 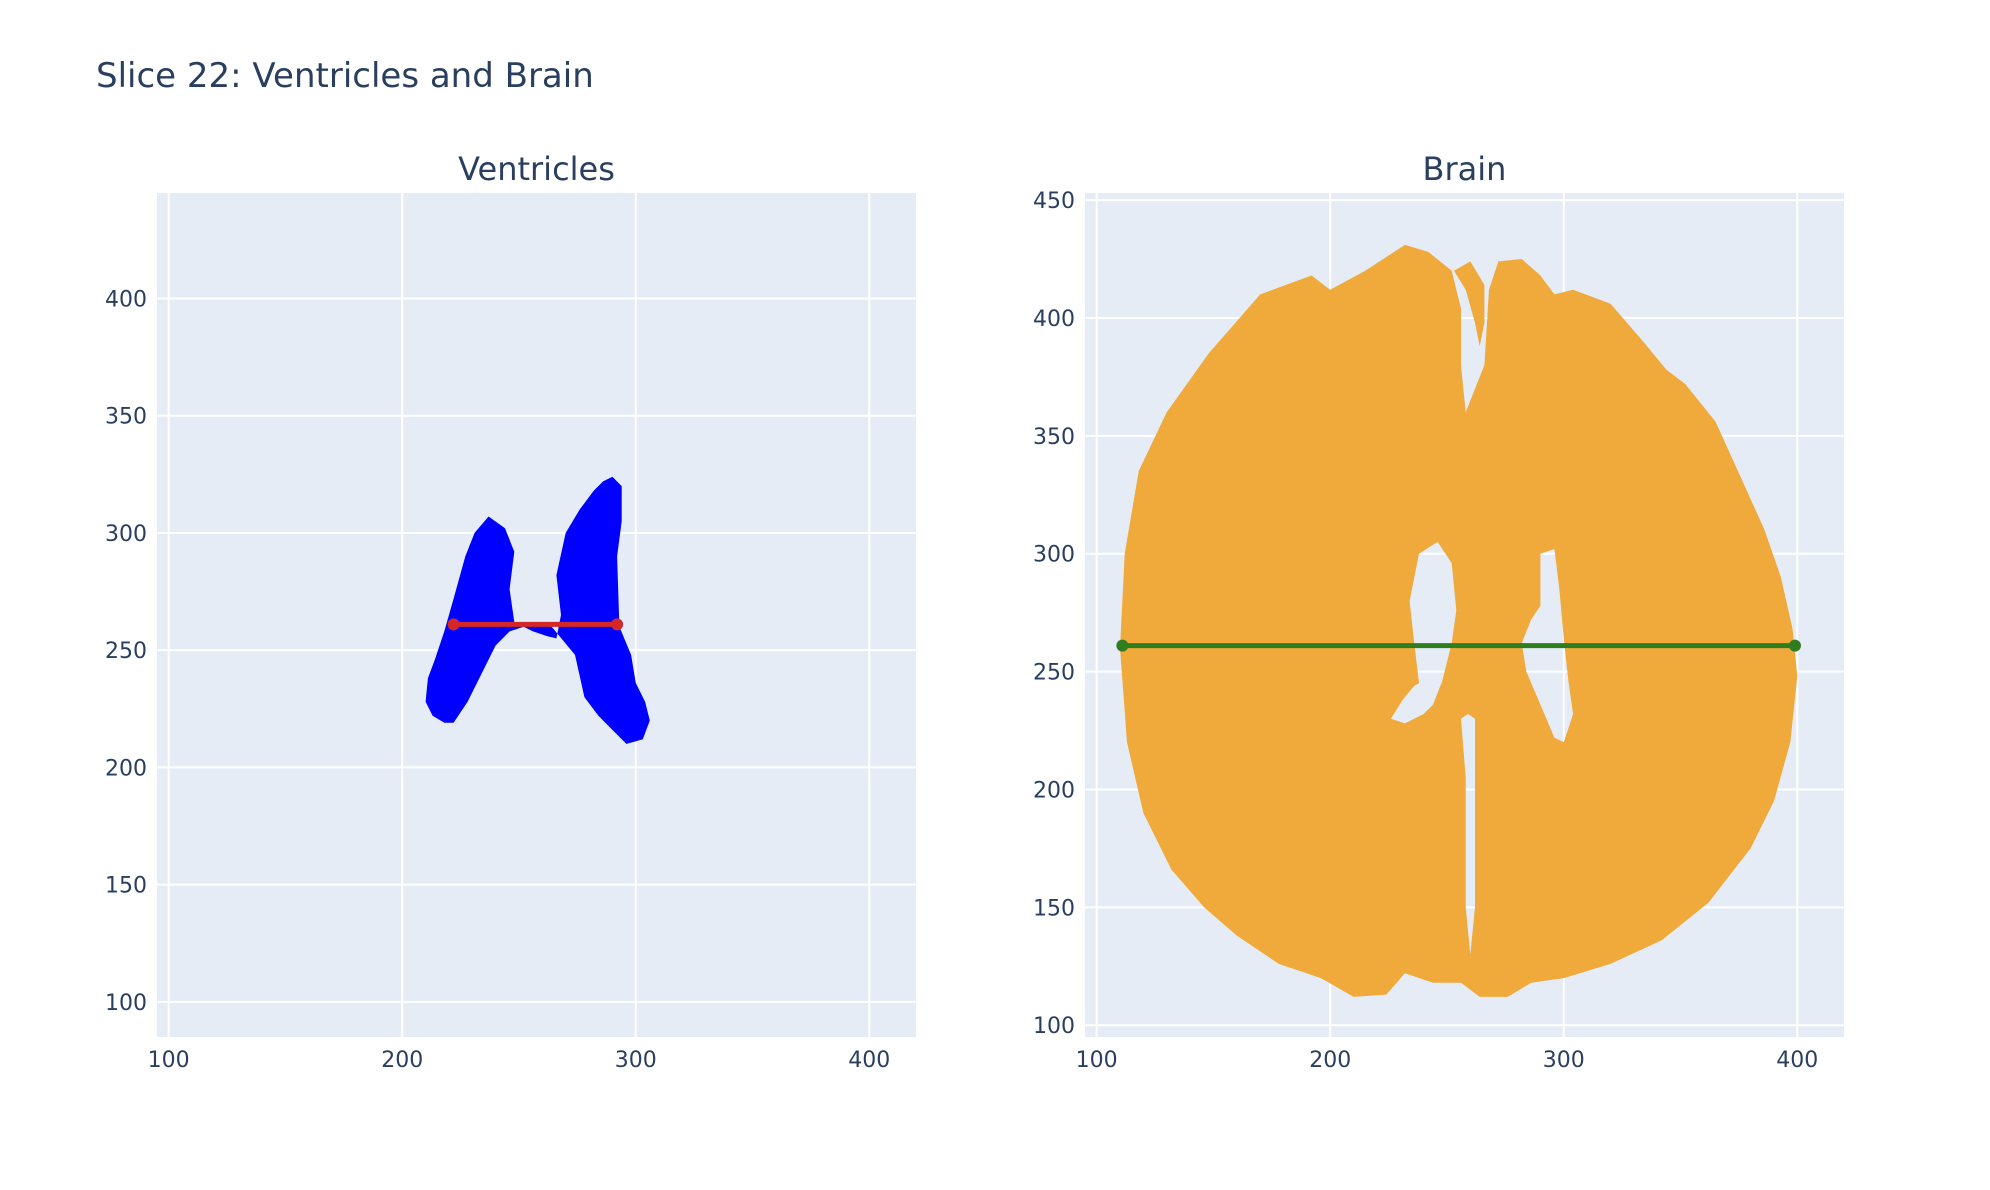 I want to click on brain-subplot-title: Brain, so click(x=1464, y=169).